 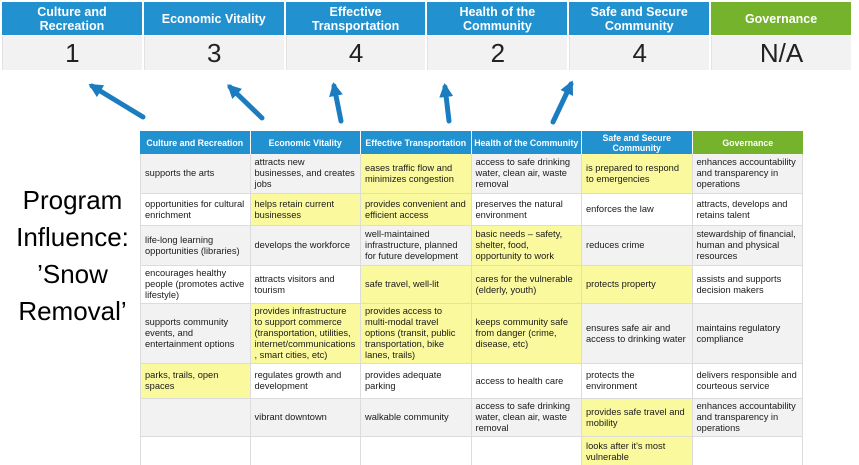 What do you see at coordinates (747, 334) in the screenshot?
I see `matrix-cell: maintains regulatory compliance` at bounding box center [747, 334].